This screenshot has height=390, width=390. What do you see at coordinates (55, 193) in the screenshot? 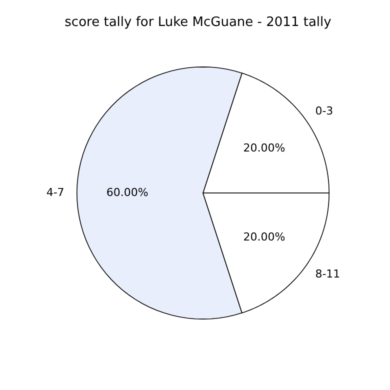
I see `slice-label: 4-7` at bounding box center [55, 193].